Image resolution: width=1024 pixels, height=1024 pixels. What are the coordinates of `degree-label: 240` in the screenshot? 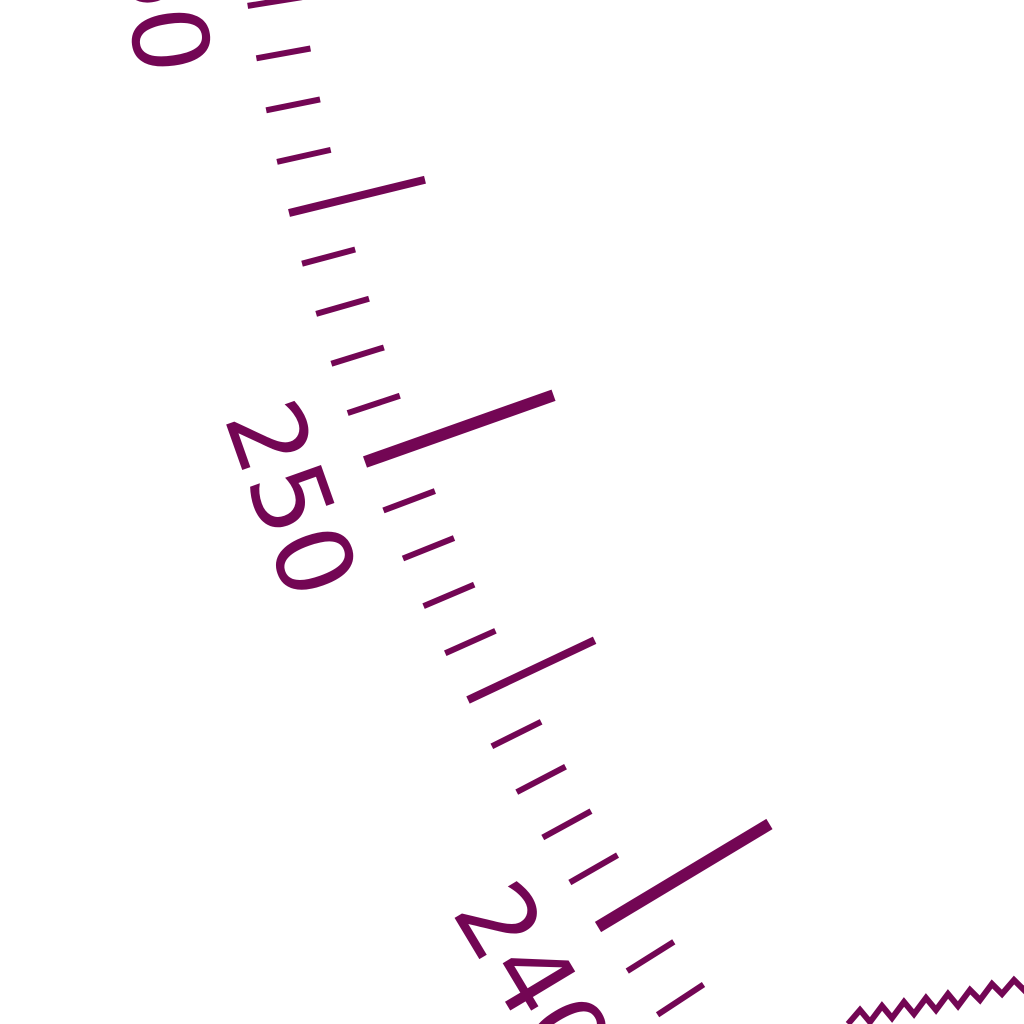 It's located at (532, 942).